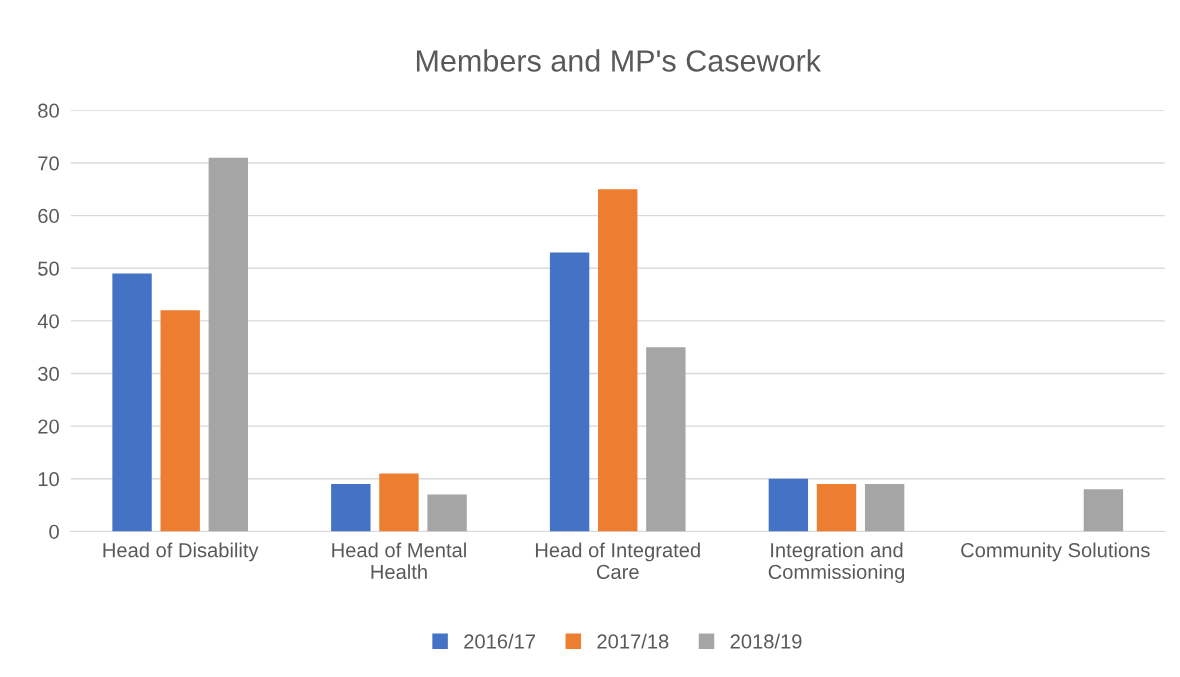  Describe the element at coordinates (48, 163) in the screenshot. I see `y-tick-label: 70` at that location.